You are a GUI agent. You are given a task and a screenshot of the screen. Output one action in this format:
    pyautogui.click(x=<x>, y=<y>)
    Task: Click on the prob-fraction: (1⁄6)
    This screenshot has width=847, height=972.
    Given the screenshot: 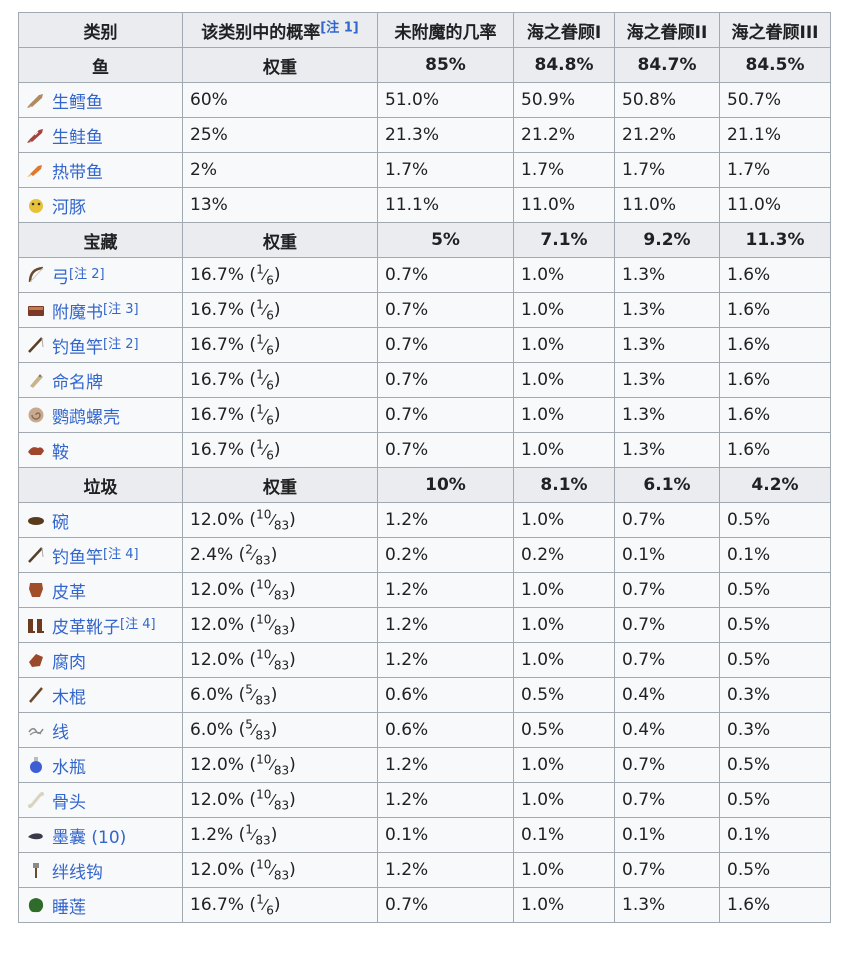 What is the action you would take?
    pyautogui.click(x=265, y=415)
    